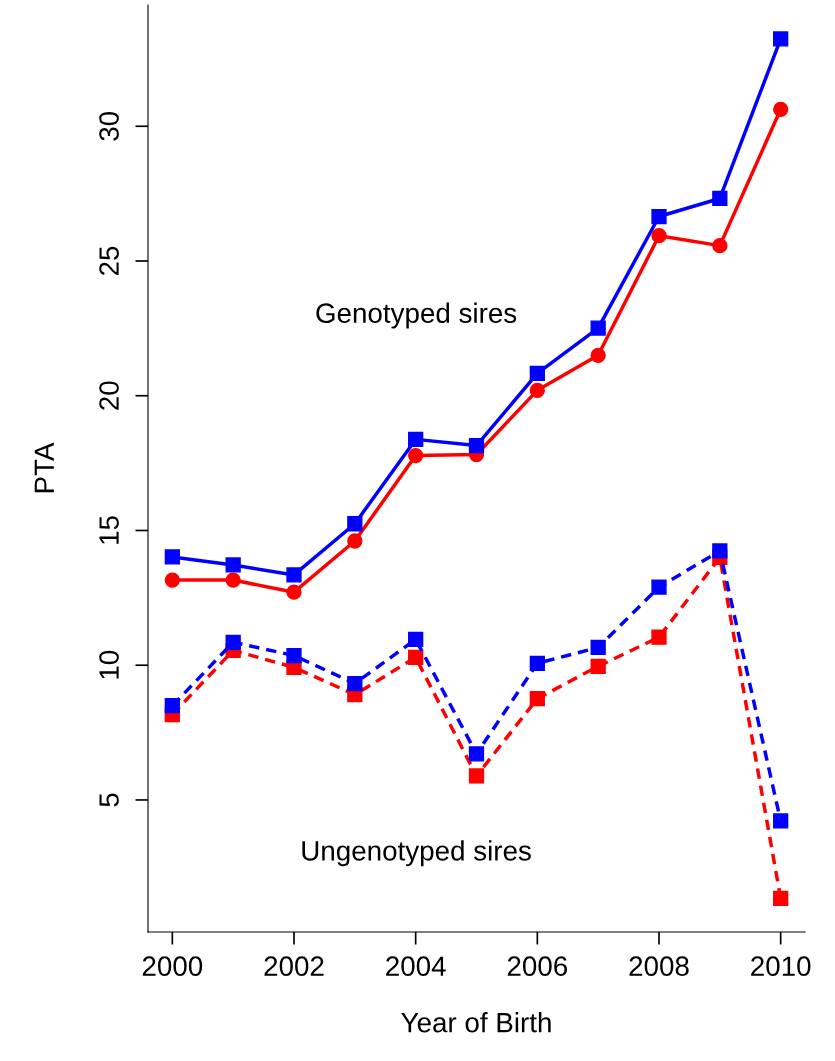 Image resolution: width=835 pixels, height=1061 pixels. Describe the element at coordinates (109, 395) in the screenshot. I see `y-tick-label: 20` at that location.